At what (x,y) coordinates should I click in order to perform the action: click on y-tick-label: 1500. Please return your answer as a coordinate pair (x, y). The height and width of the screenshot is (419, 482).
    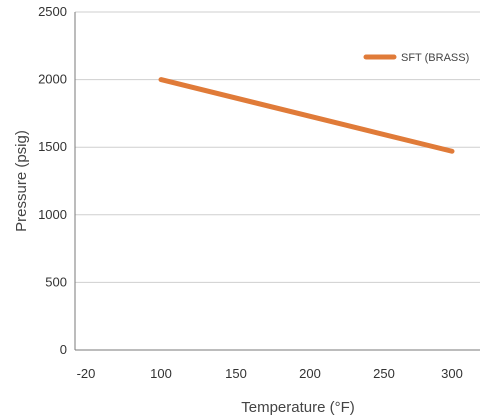
    Looking at the image, I should click on (52, 146).